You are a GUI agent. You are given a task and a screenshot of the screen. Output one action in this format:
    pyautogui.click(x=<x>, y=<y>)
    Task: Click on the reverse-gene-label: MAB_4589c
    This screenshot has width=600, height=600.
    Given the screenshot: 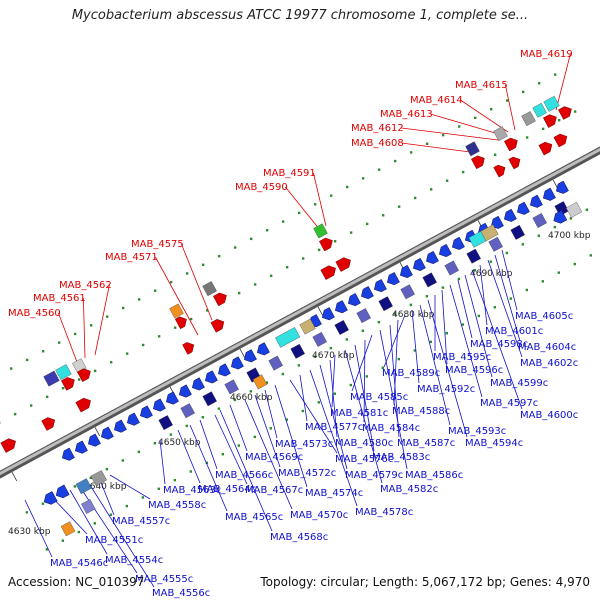 What is the action you would take?
    pyautogui.click(x=411, y=373)
    